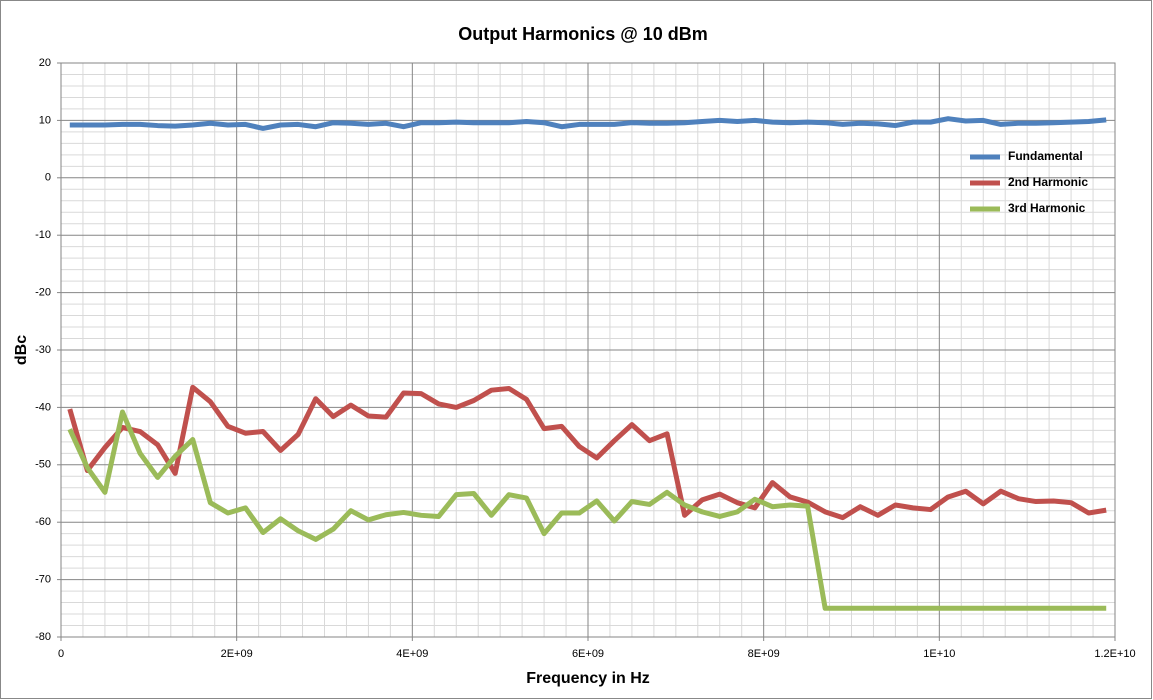 Image resolution: width=1153 pixels, height=700 pixels. I want to click on y-axis-title: dBc, so click(21, 350).